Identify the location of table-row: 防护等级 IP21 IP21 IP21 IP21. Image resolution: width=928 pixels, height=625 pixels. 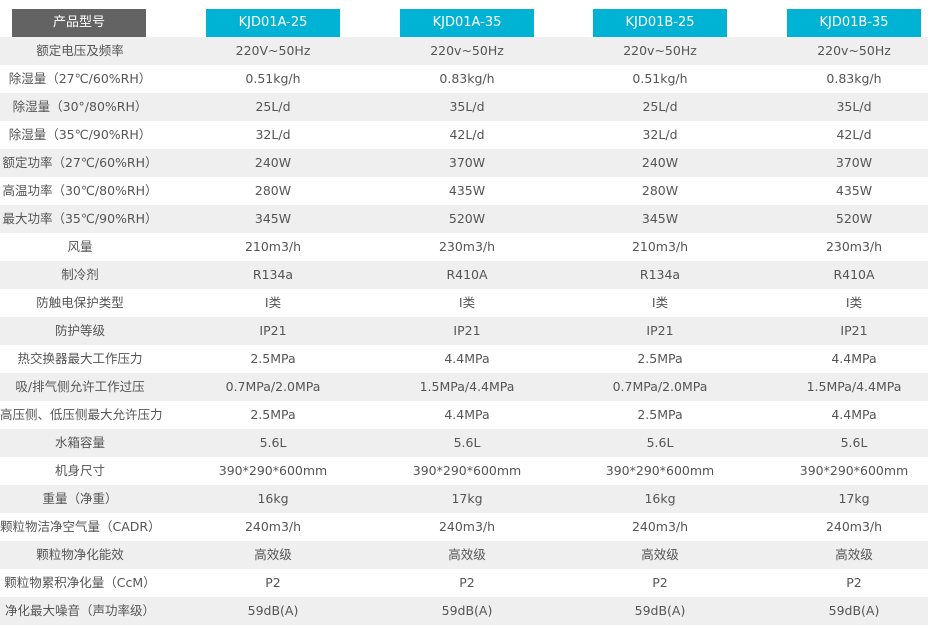
(464, 331).